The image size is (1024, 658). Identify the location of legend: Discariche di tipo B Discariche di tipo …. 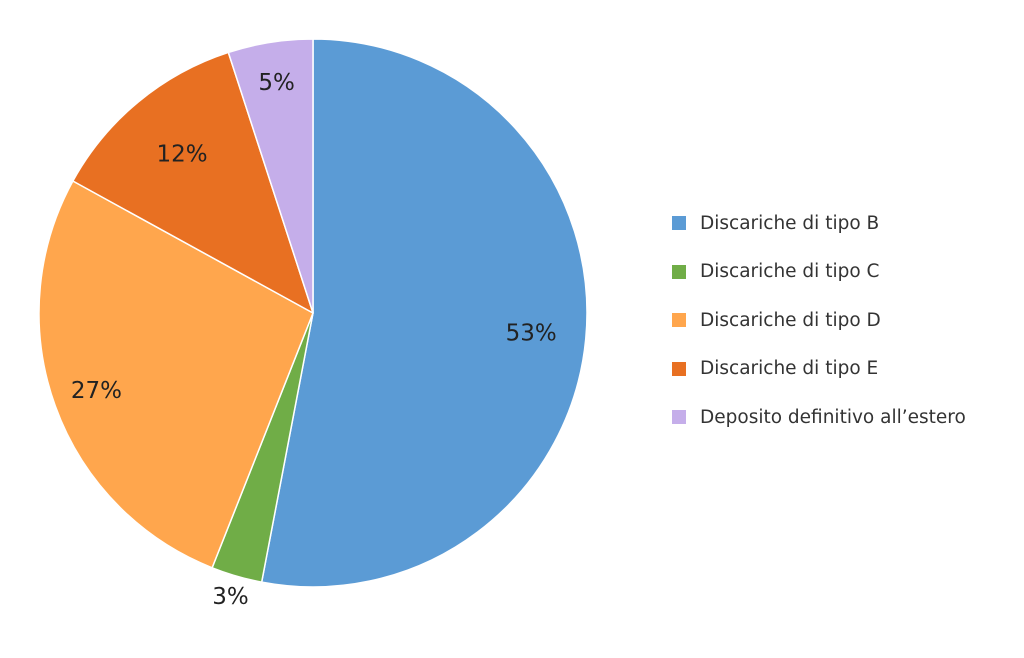
(819, 320).